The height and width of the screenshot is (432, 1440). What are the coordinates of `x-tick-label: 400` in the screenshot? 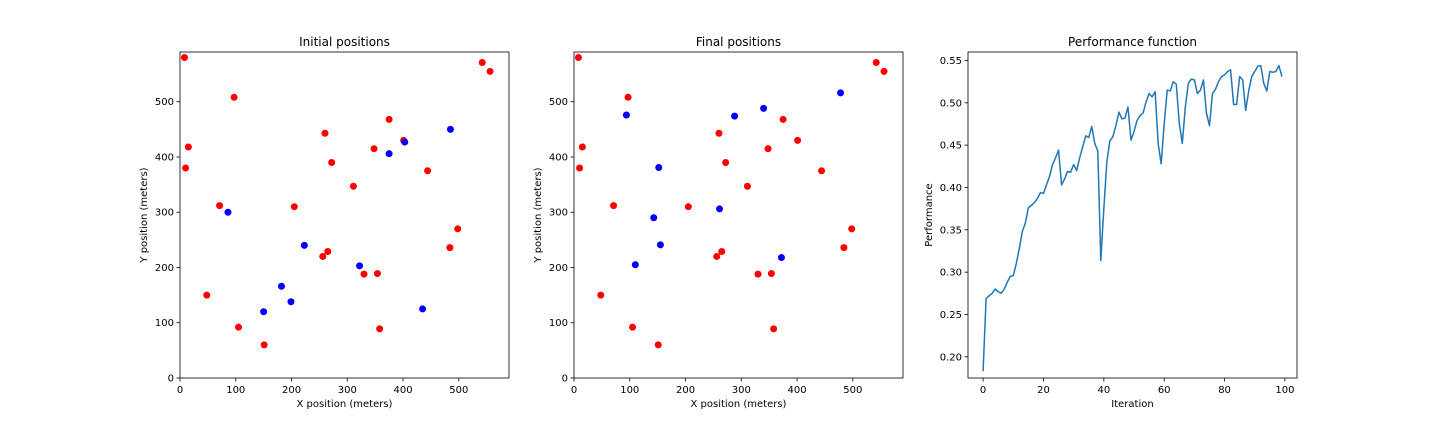 It's located at (403, 390).